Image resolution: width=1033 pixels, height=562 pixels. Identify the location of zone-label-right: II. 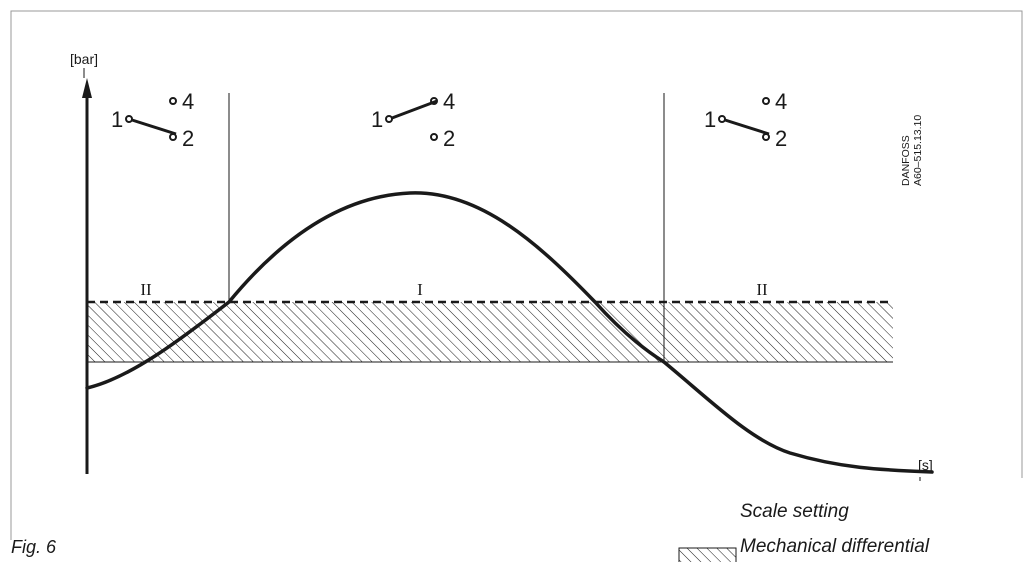
(762, 289).